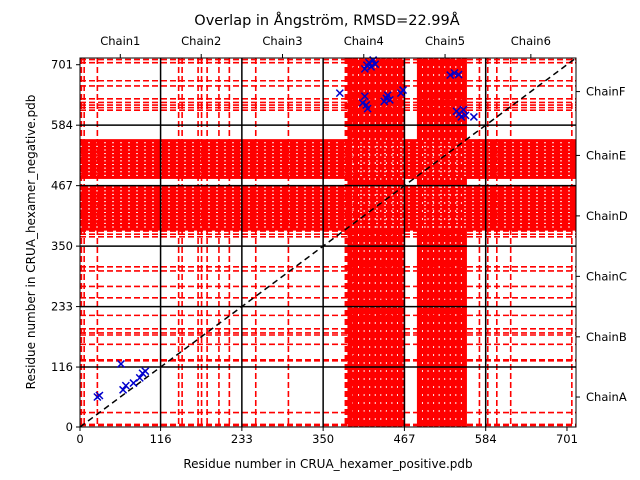 This screenshot has width=640, height=480. Describe the element at coordinates (282, 41) in the screenshot. I see `top-chain-label: Chain3` at that location.